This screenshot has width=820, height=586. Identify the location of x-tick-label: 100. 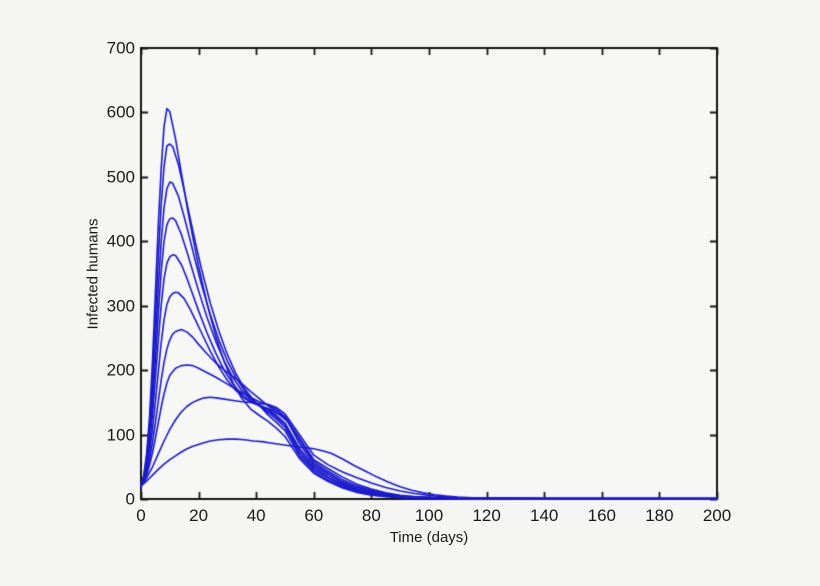
(429, 515).